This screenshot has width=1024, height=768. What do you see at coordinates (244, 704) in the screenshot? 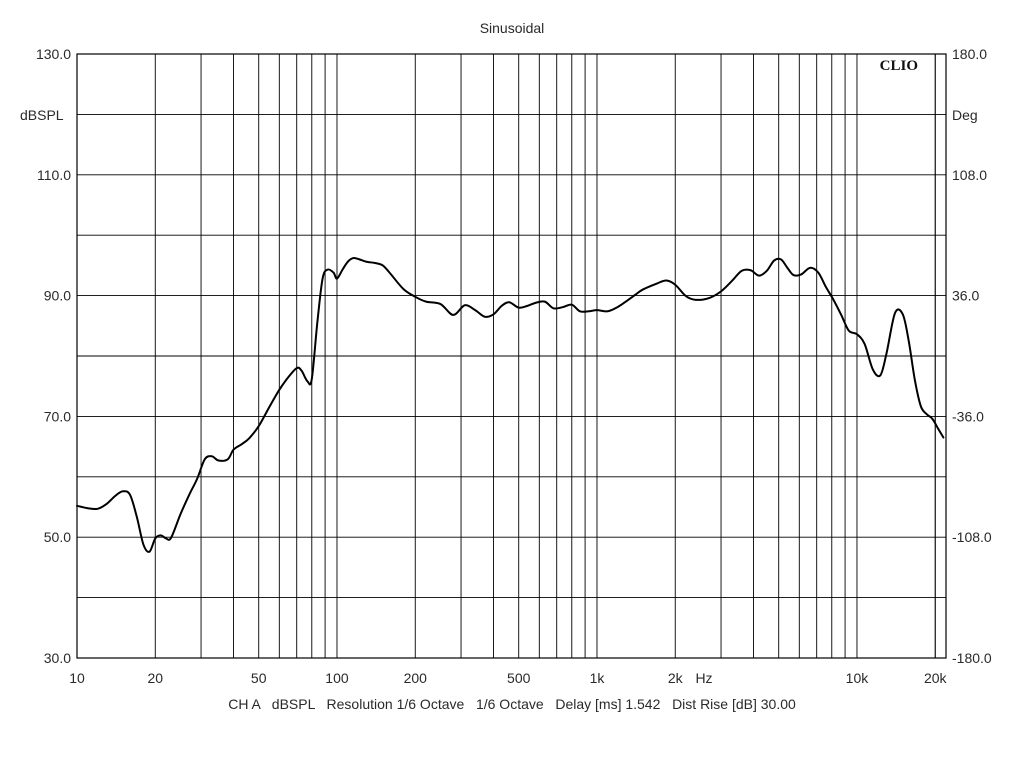
I see `channel-label: CH A` at bounding box center [244, 704].